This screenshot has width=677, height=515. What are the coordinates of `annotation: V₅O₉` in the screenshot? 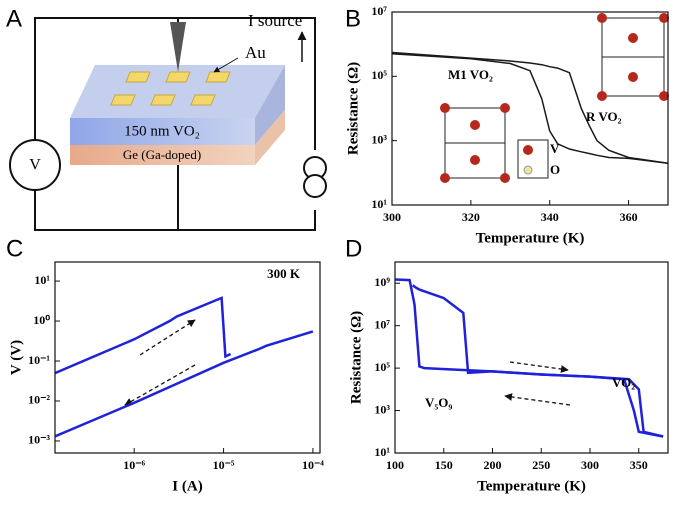 It's located at (438, 402).